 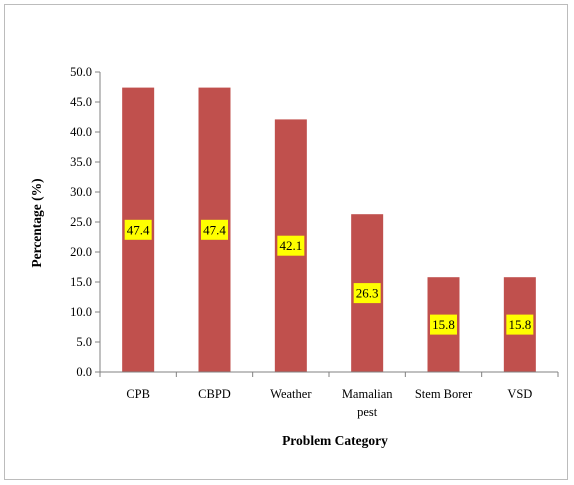 What do you see at coordinates (138, 394) in the screenshot?
I see `x-tick-label: CPB` at bounding box center [138, 394].